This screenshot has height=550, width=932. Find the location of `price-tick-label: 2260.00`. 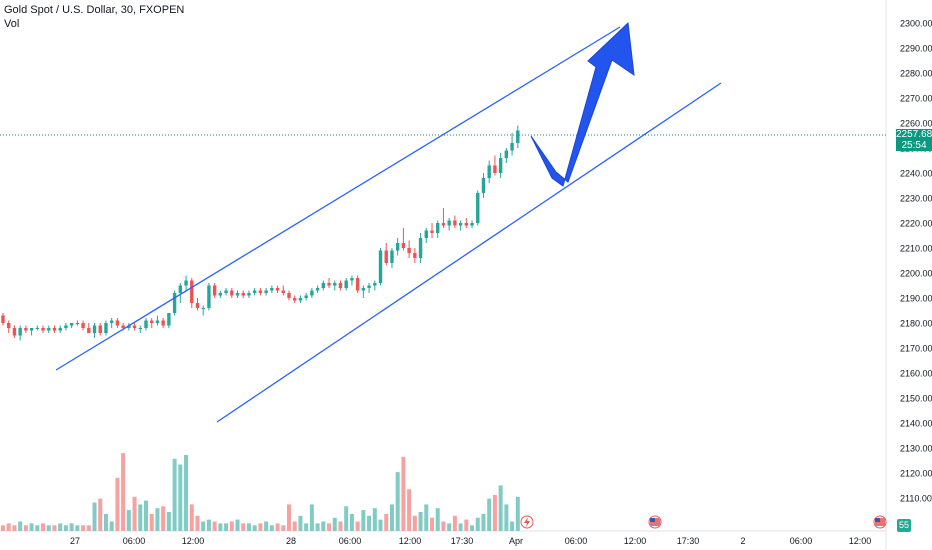

price-tick-label: 2260.00 is located at coordinates (916, 124).